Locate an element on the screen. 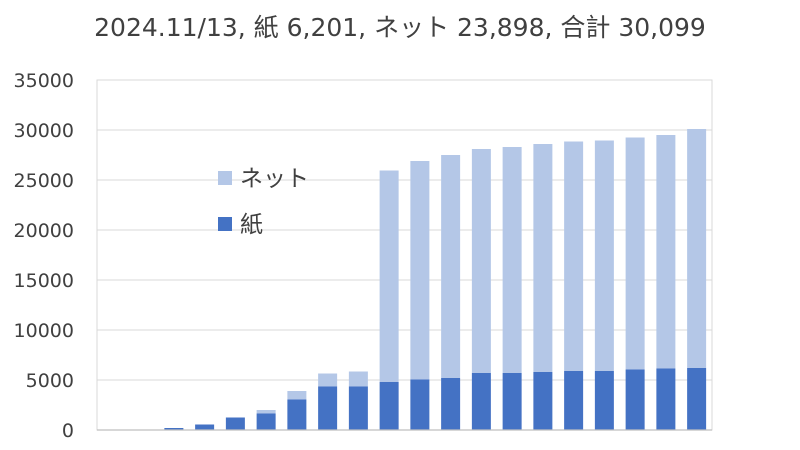 The height and width of the screenshot is (450, 800). y-tick-label-2: 10000 is located at coordinates (44, 331).